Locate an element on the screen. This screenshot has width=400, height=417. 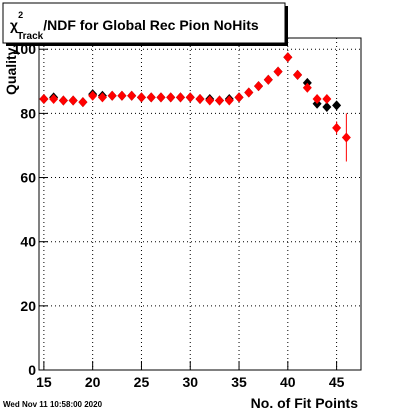
y-tick-label: 40 is located at coordinates (28, 242).